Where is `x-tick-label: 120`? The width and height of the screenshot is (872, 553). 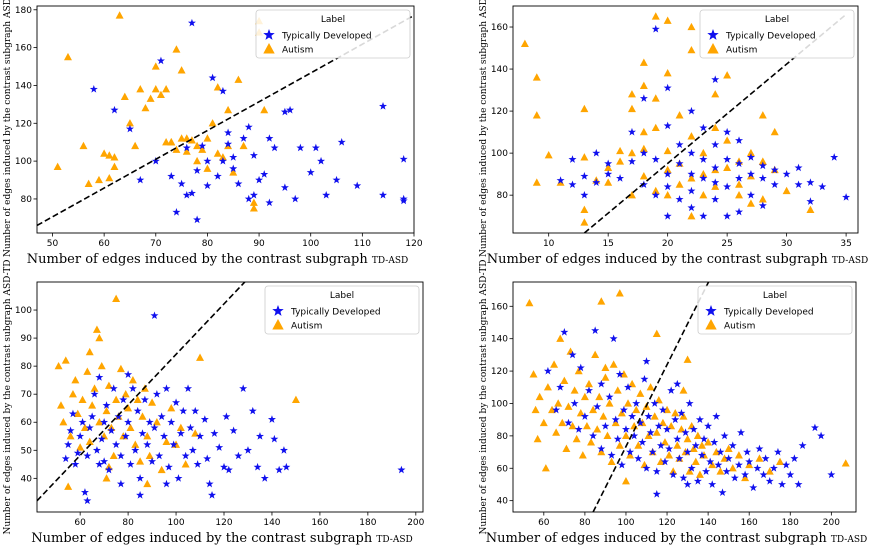 x-tick-label: 120 is located at coordinates (413, 244).